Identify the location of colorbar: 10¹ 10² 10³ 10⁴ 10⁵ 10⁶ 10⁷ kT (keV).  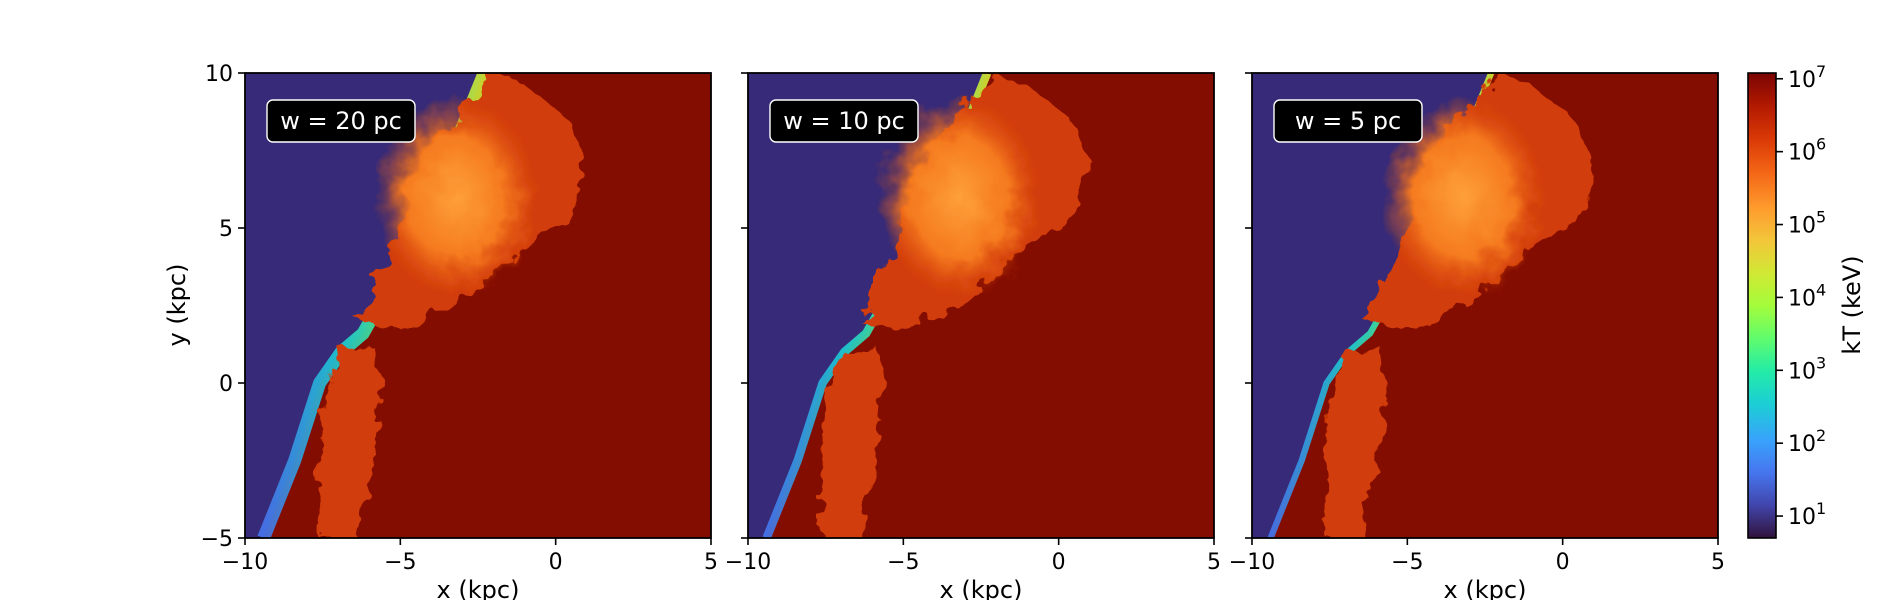
(1806, 300).